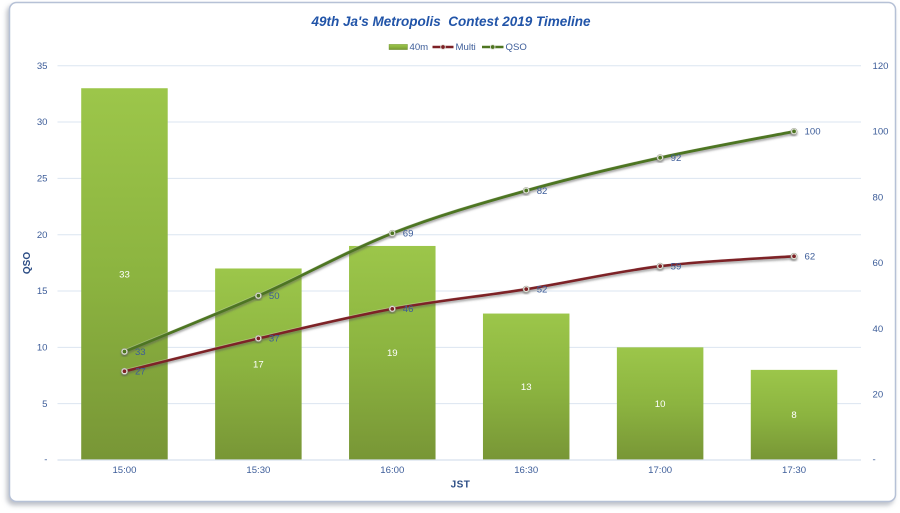 Image resolution: width=900 pixels, height=513 pixels. Describe the element at coordinates (408, 309) in the screenshot. I see `svg-text: 46` at that location.